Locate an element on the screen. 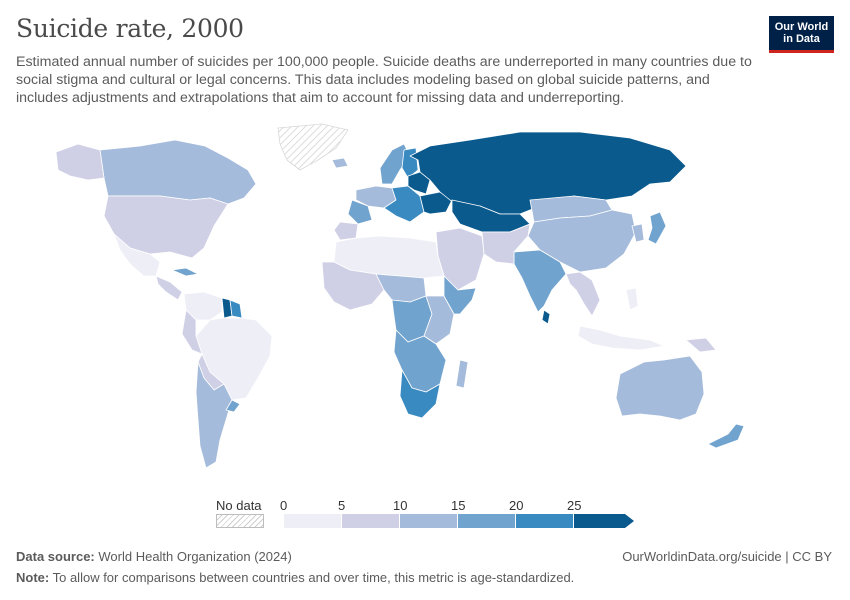 The width and height of the screenshot is (850, 600). region-france: France is located at coordinates (360, 212).